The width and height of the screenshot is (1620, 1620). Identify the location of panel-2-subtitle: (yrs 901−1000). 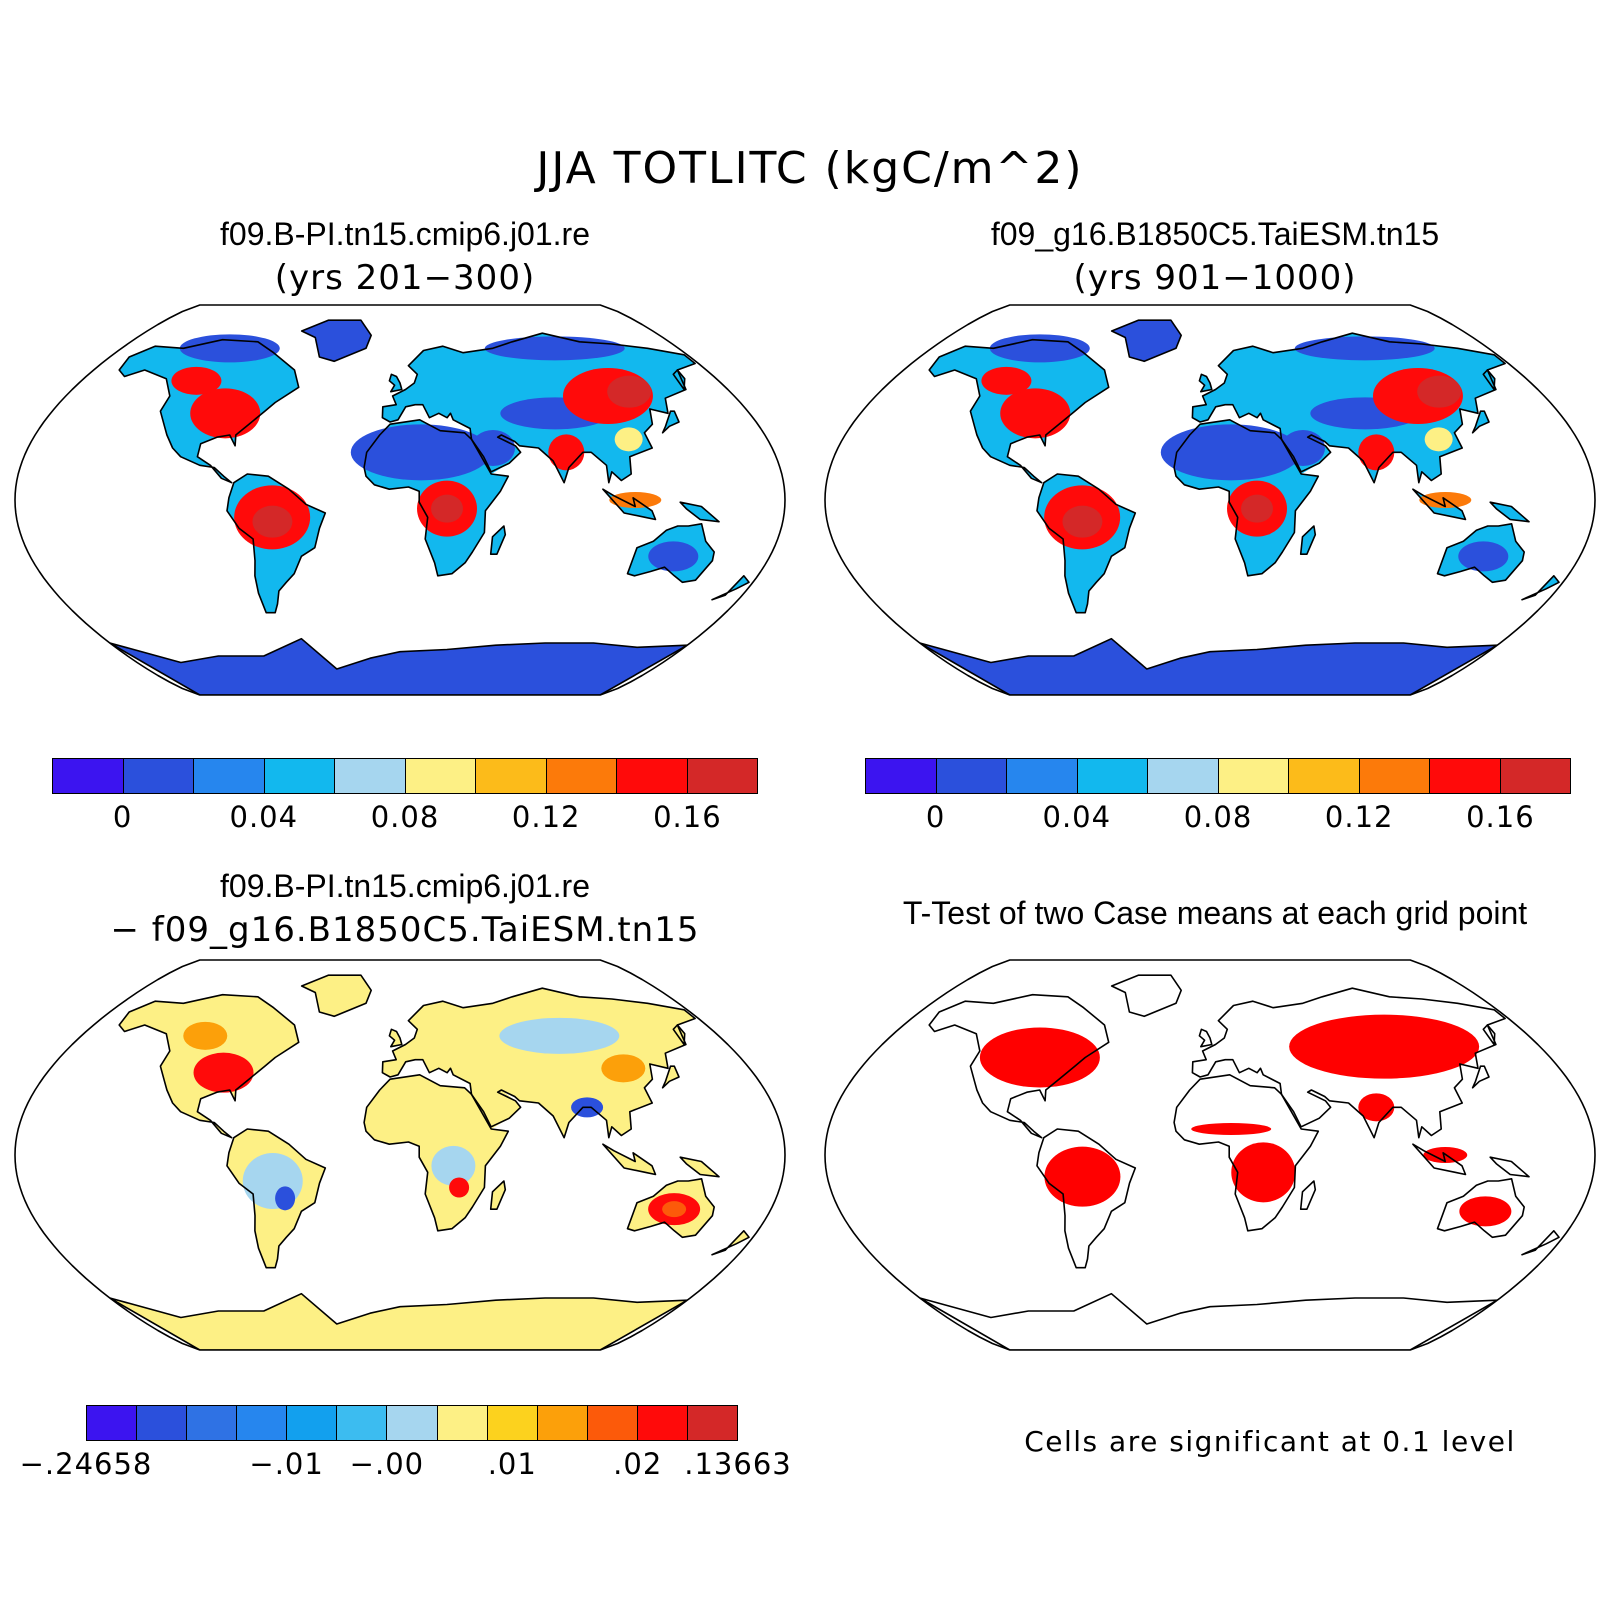
(1215, 278).